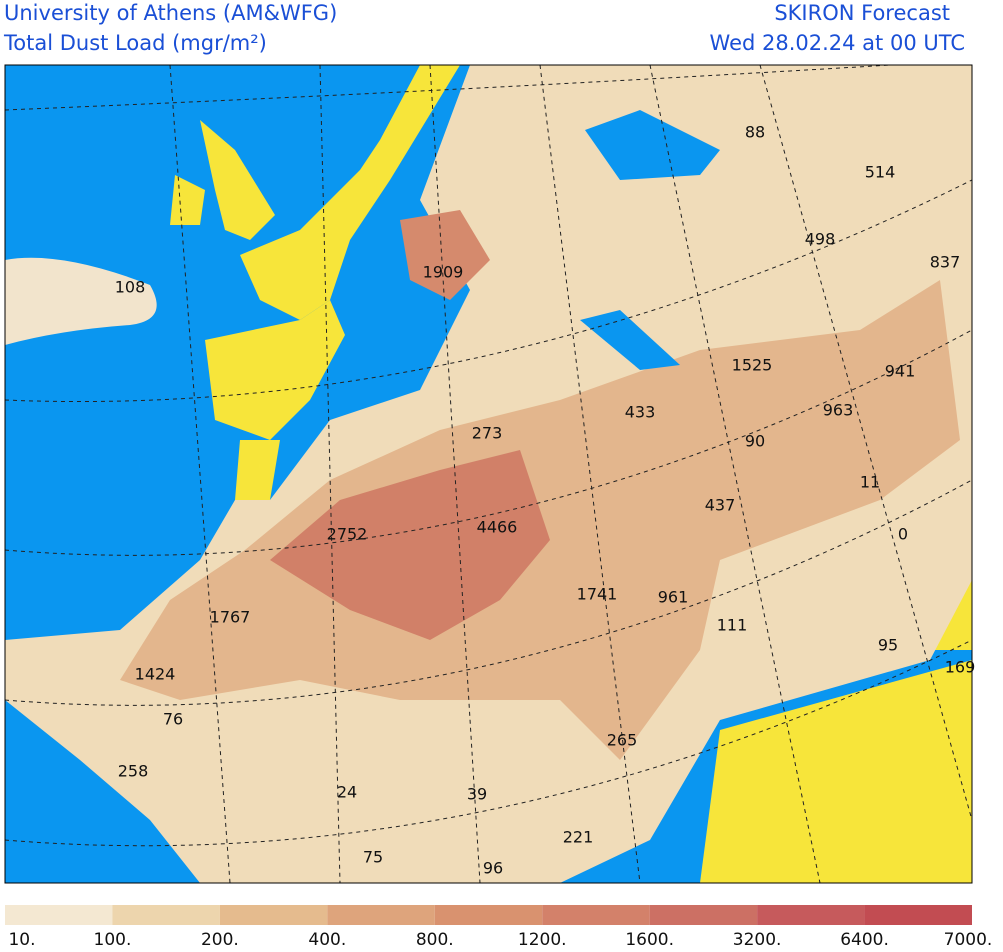  What do you see at coordinates (945, 262) in the screenshot?
I see `map-value-label: 837` at bounding box center [945, 262].